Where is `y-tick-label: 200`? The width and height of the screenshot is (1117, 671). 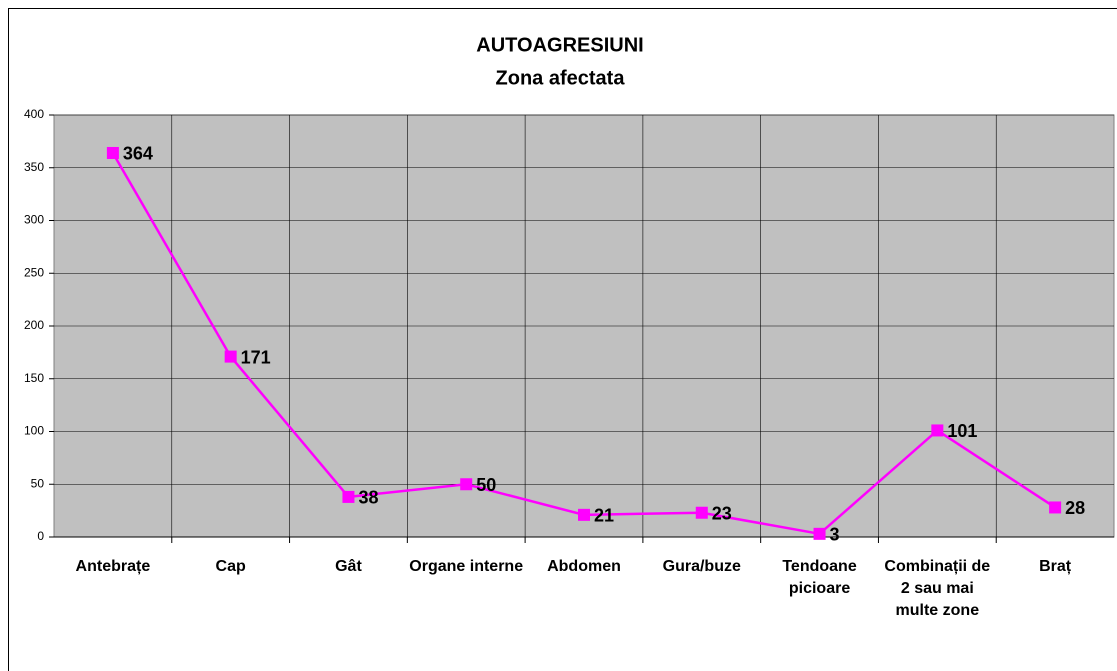
y-tick-label: 200 is located at coordinates (34, 325).